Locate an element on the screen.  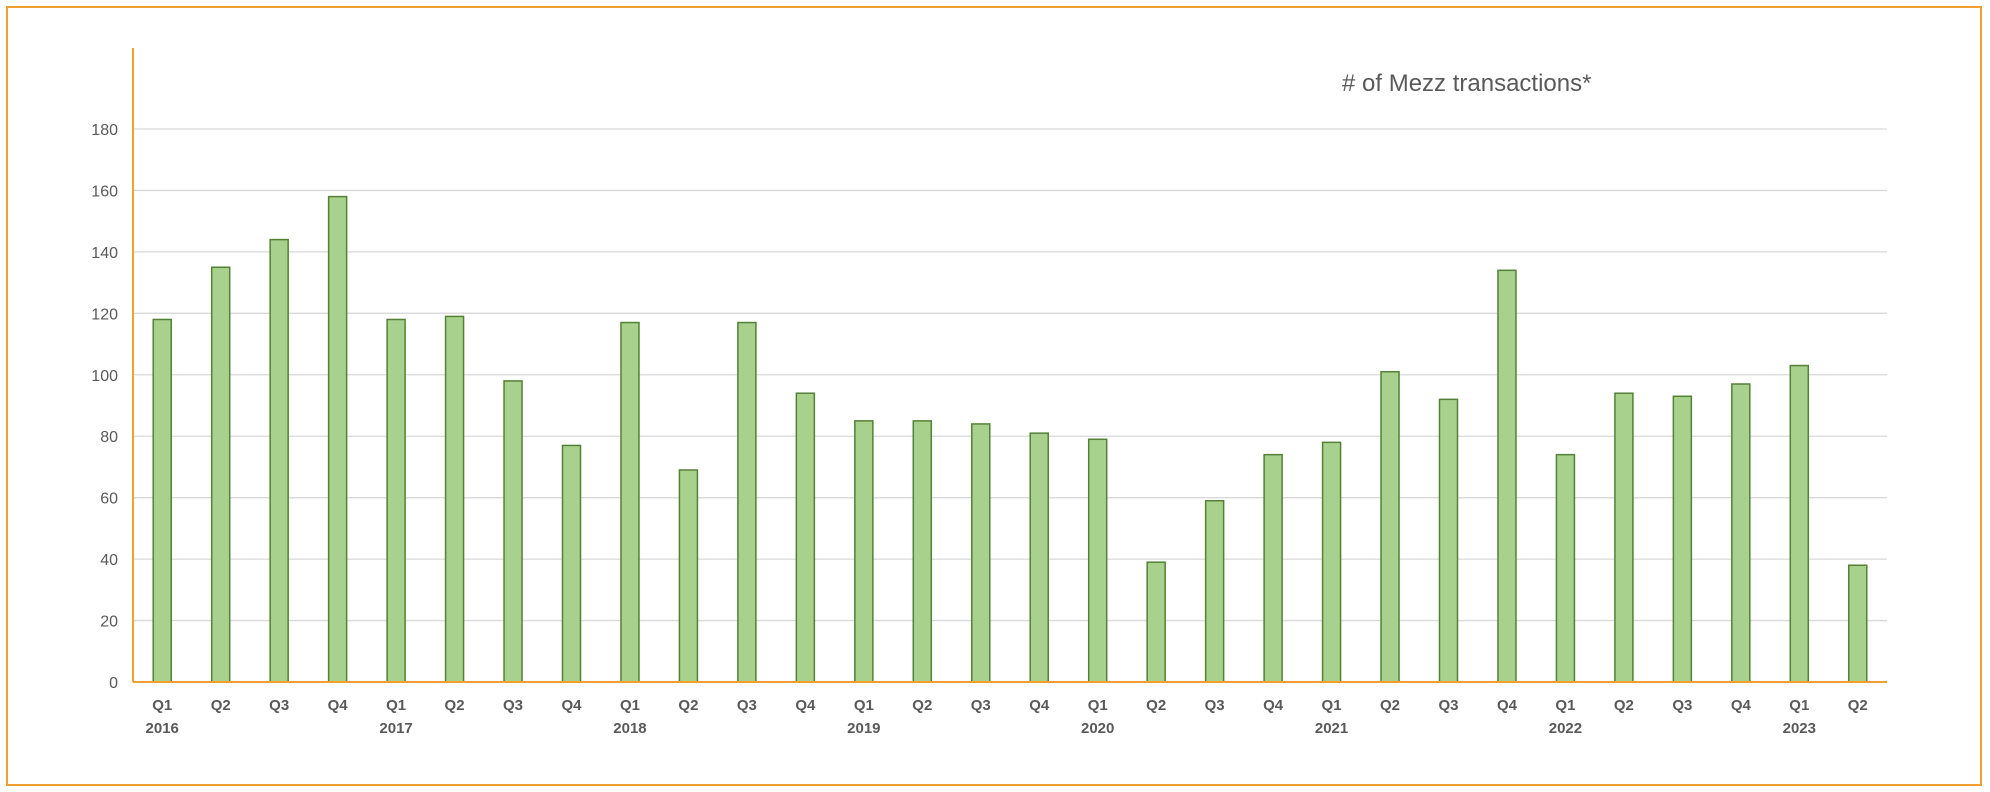
y-tick-label: 60 is located at coordinates (109, 499).